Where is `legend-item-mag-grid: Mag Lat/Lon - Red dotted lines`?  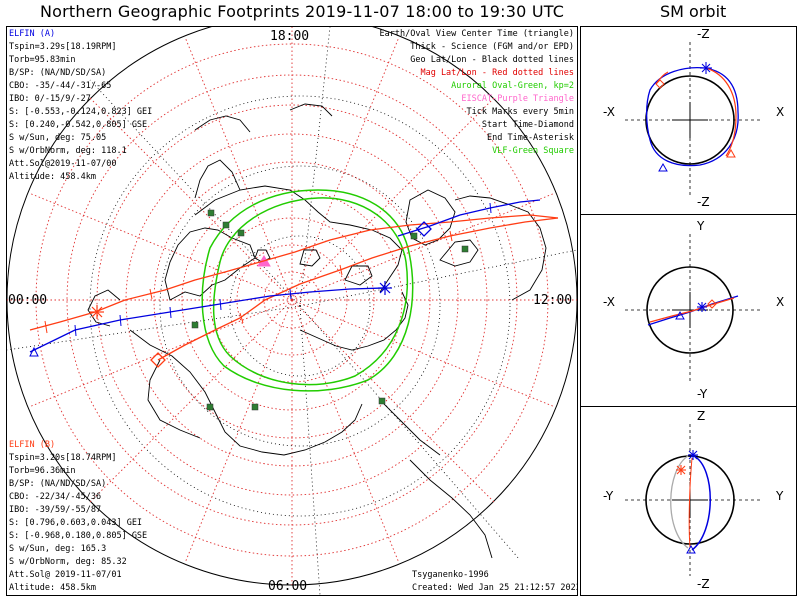
legend-item-mag-grid: Mag Lat/Lon - Red dotted lines is located at coordinates (497, 73).